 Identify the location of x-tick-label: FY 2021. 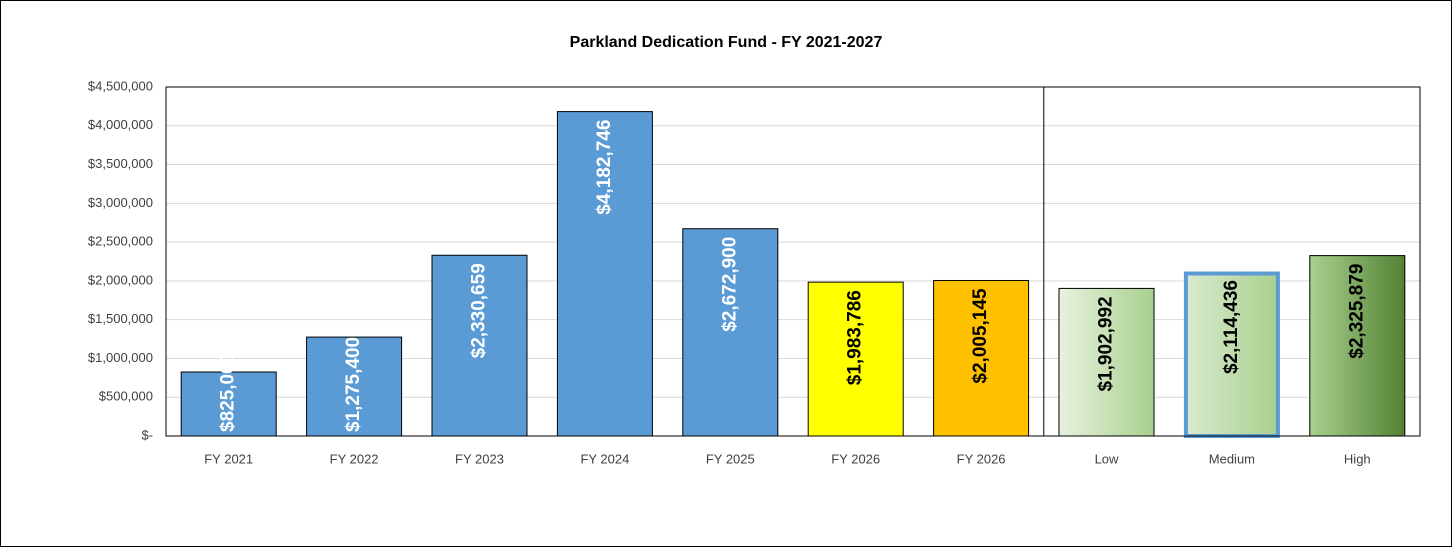
(228, 458).